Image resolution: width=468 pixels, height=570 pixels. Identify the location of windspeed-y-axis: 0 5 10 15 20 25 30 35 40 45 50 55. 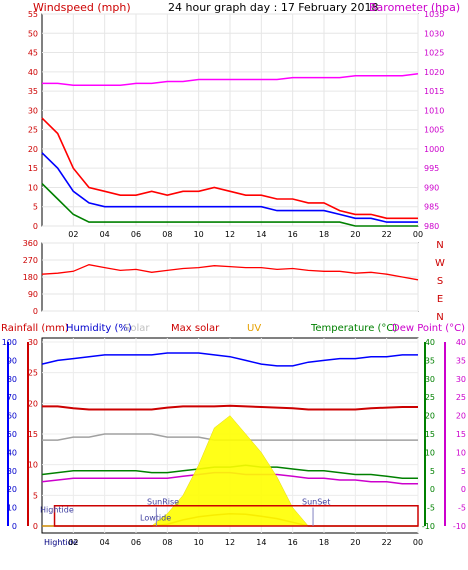
(33, 120).